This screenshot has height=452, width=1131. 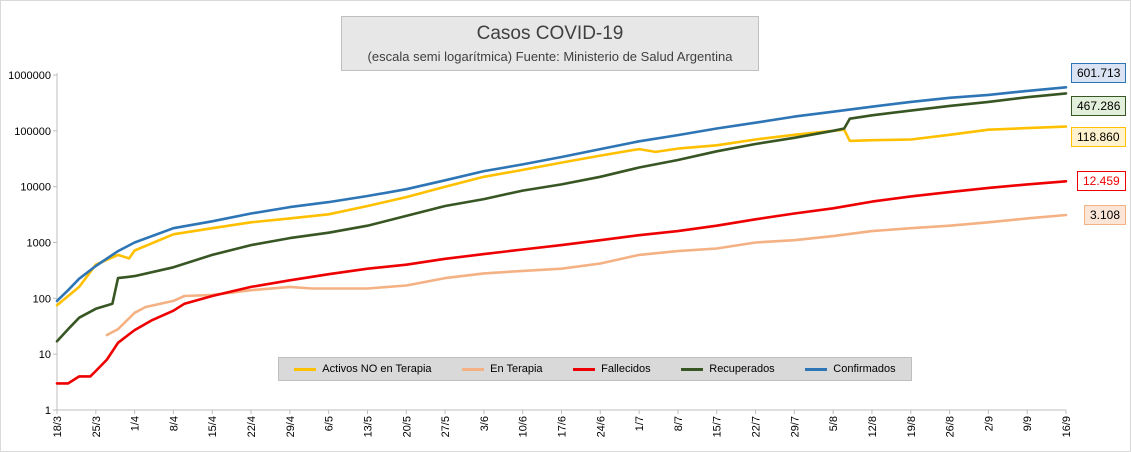 I want to click on x-tick-label: 1/7, so click(x=640, y=423).